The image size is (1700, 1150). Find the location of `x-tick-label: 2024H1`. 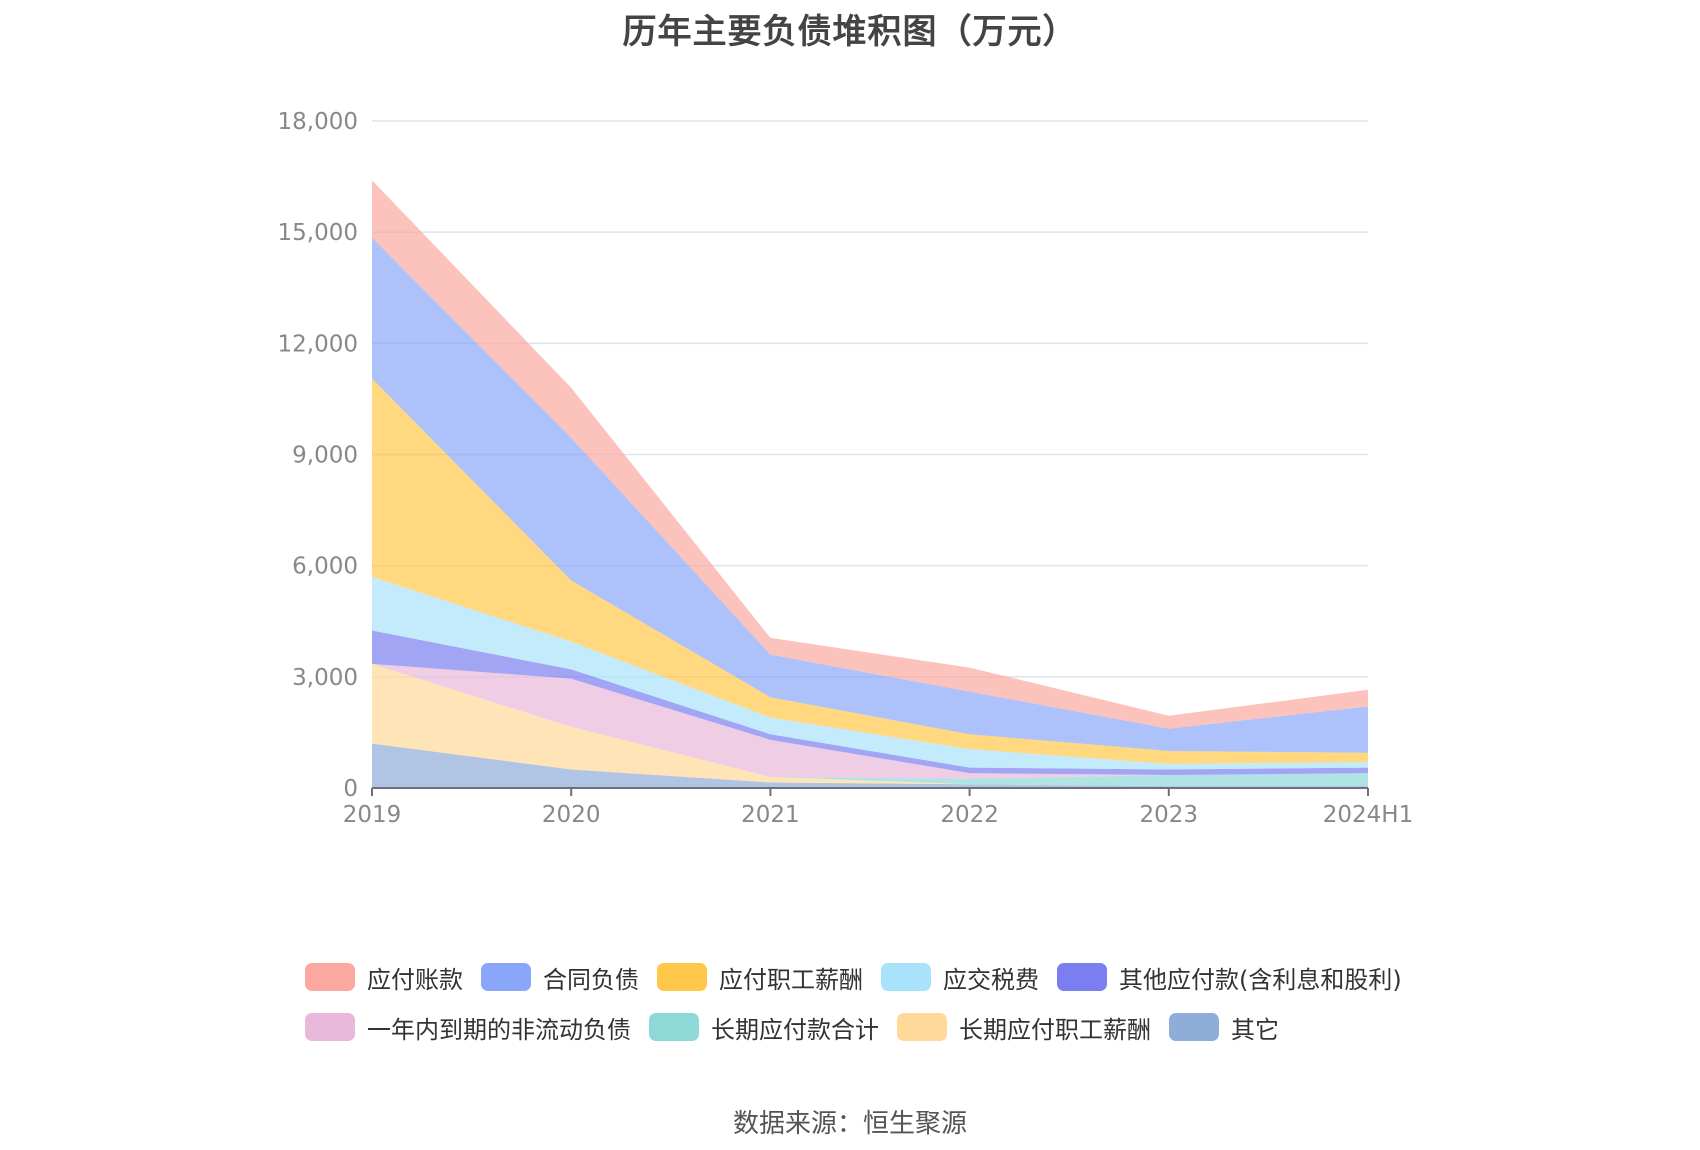

x-tick-label: 2024H1 is located at coordinates (1368, 815).